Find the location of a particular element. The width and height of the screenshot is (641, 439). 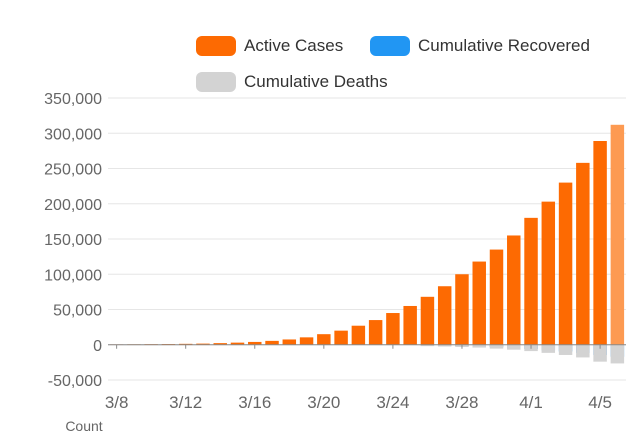

x-tick-label: 3/20 is located at coordinates (323, 402).